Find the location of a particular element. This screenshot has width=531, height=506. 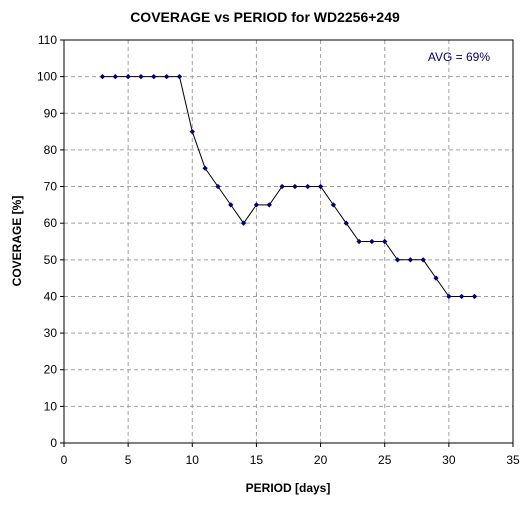

y-tick-label: 30 is located at coordinates (51, 333).